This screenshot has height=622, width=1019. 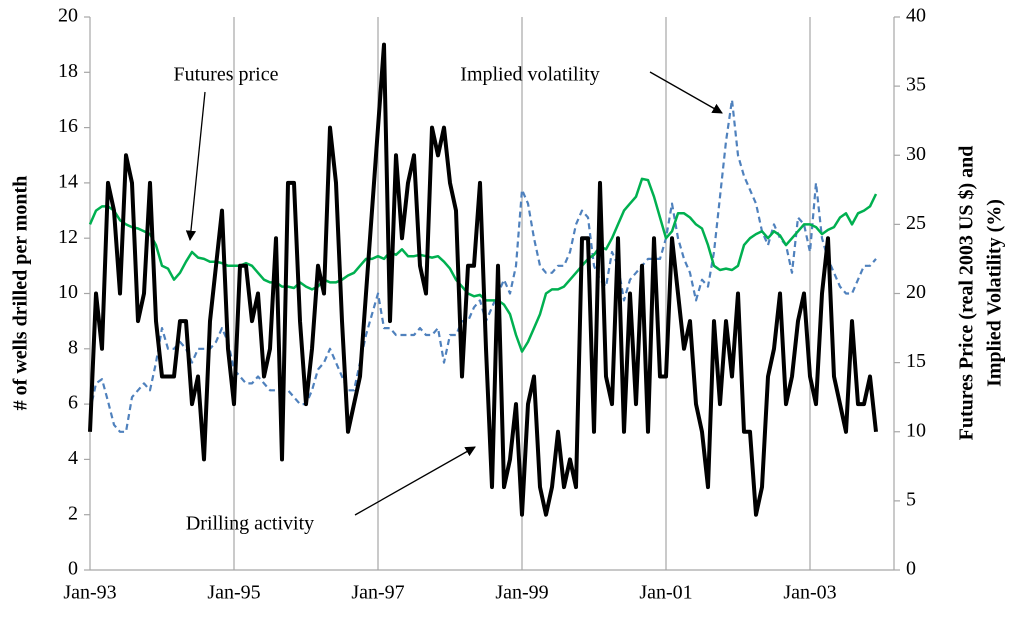 I want to click on y-tick-label: 6, so click(x=73, y=403).